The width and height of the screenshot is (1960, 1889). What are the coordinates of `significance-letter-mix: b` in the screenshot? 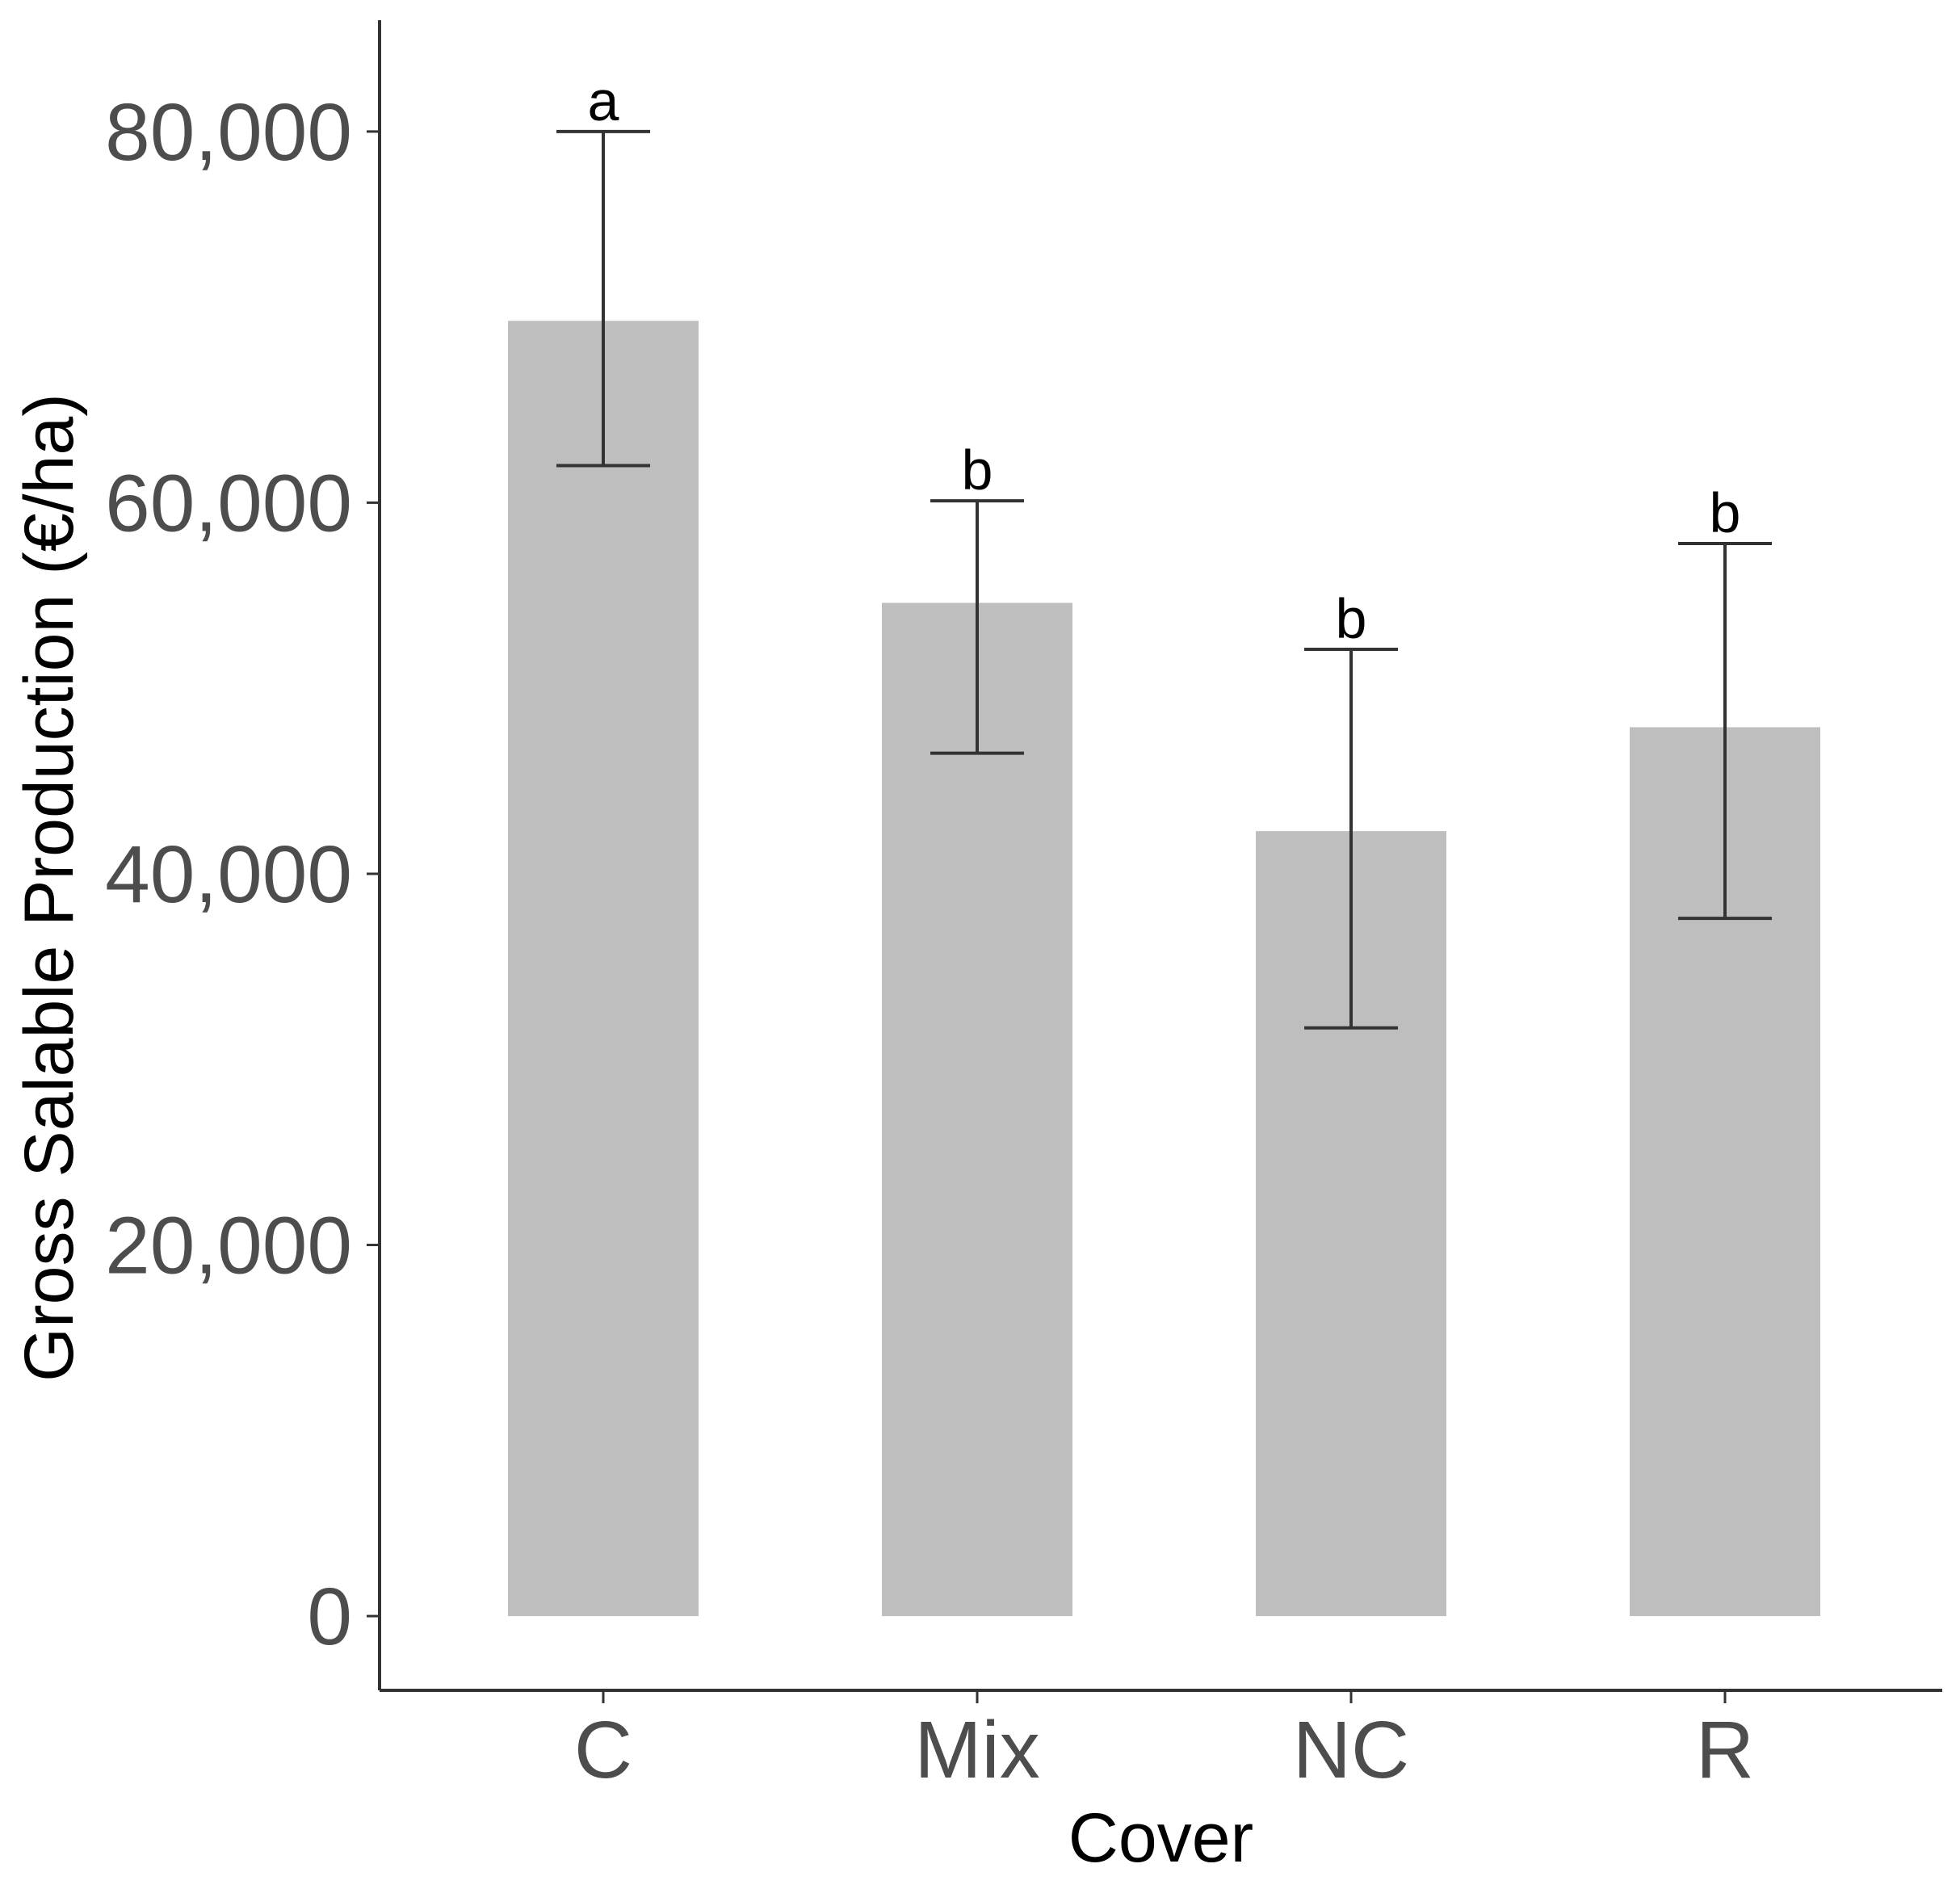 It's located at (977, 471).